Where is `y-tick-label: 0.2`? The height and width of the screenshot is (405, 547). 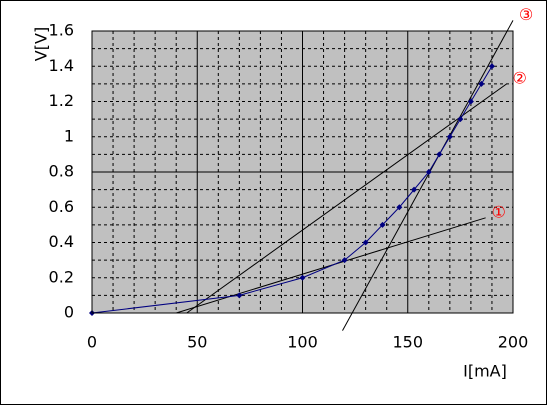 y-tick-label: 0.2 is located at coordinates (61, 276).